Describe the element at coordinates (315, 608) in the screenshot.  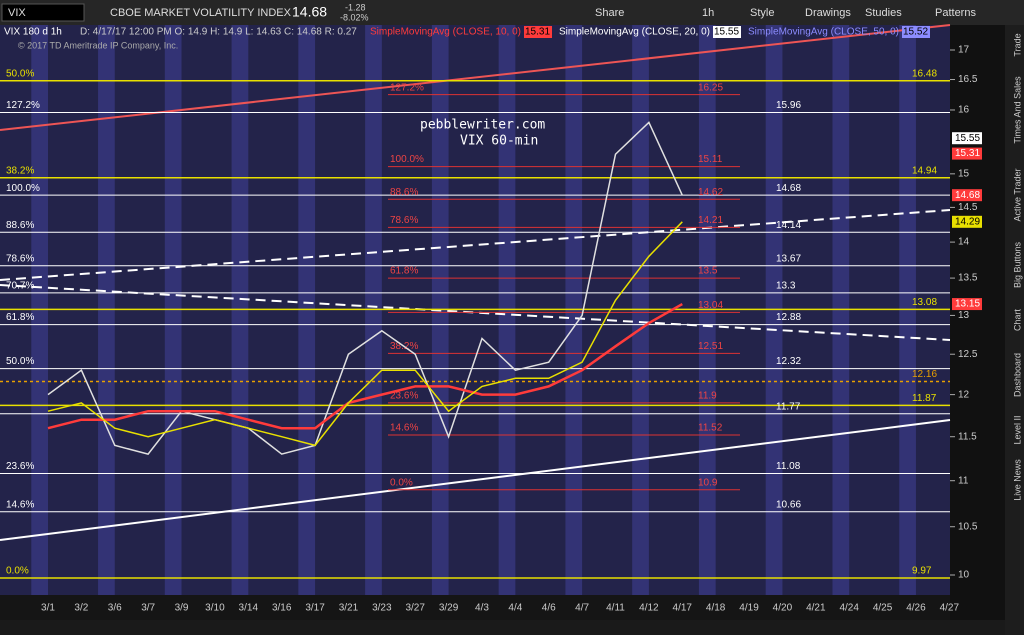
I see `x-tick-label: 3/17` at that location.